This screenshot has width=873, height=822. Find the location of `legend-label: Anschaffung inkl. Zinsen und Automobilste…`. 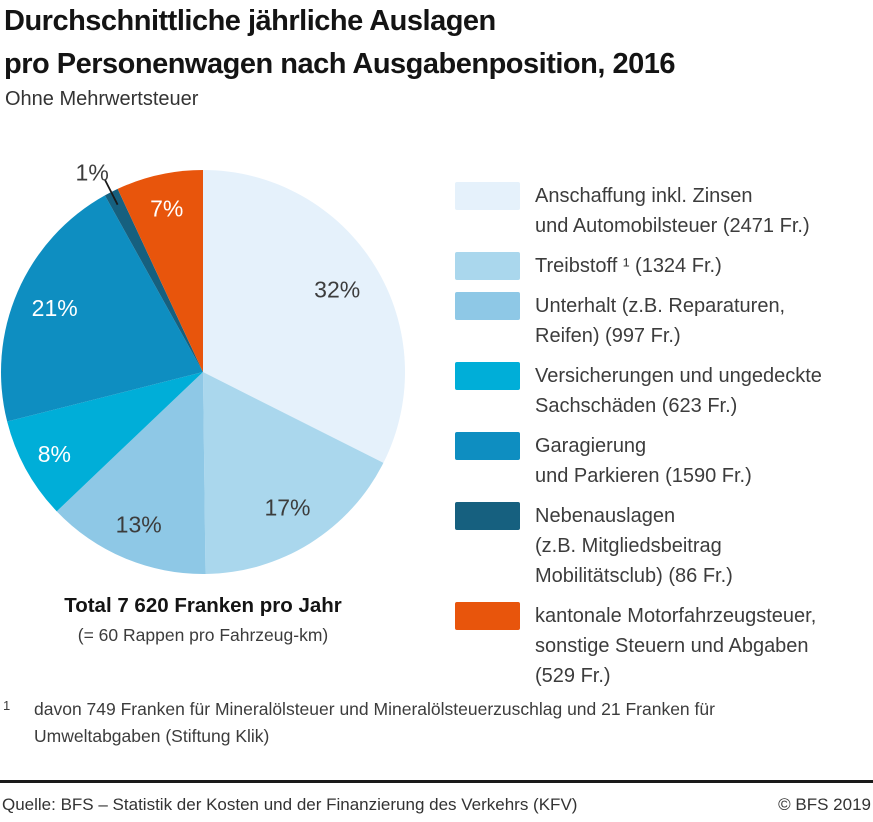

legend-label: Anschaffung inkl. Zinsen und Automobilste… is located at coordinates (672, 211).